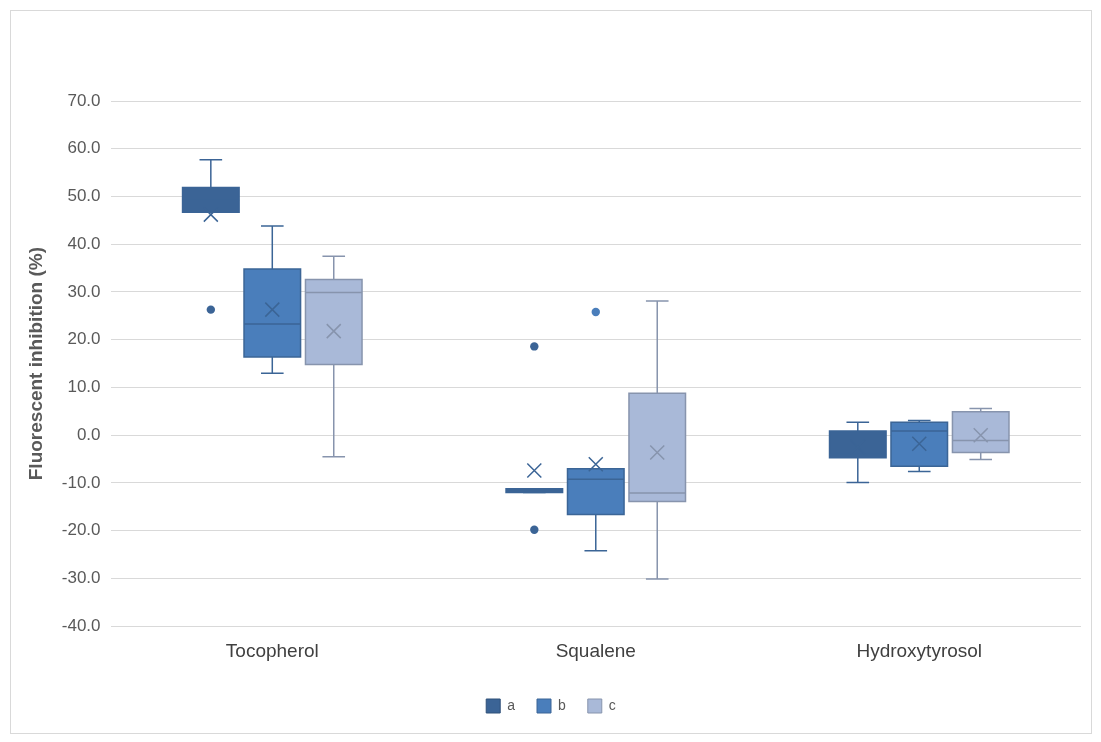  I want to click on y-tick-label: -20.0, so click(81, 530).